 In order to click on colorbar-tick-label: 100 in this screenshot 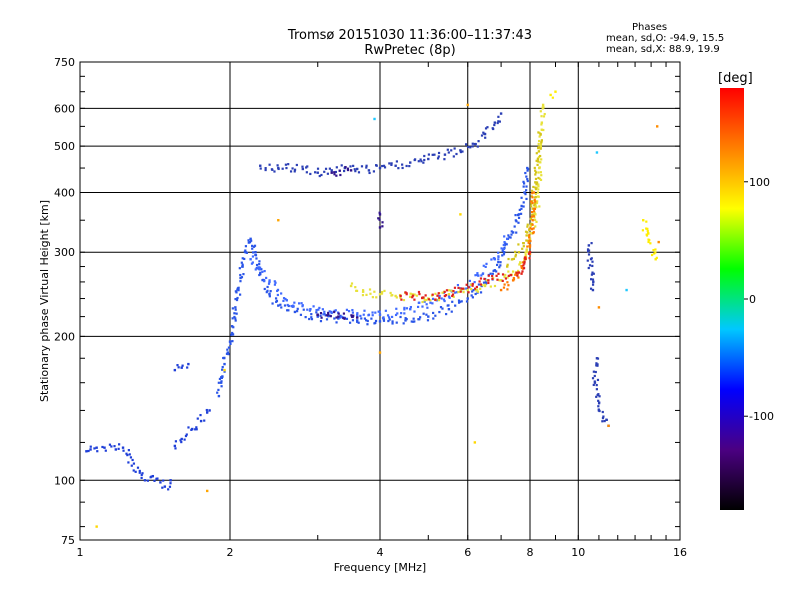, I will do `click(759, 182)`.